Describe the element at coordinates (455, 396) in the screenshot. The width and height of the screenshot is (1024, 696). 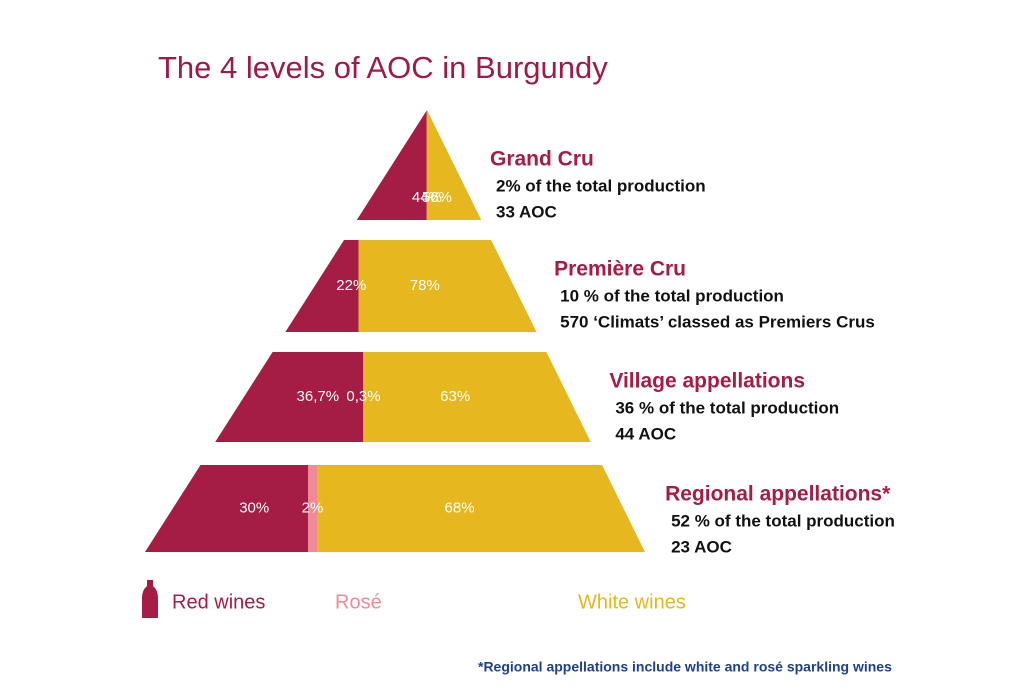
I see `value-label: 63%` at that location.